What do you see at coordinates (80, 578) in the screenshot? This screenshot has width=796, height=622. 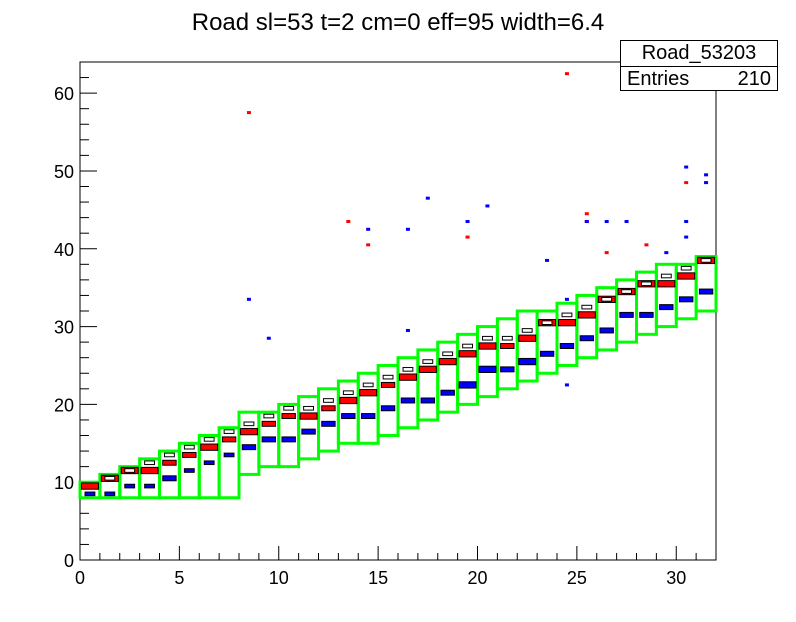 I see `x-tick-label: 0` at bounding box center [80, 578].